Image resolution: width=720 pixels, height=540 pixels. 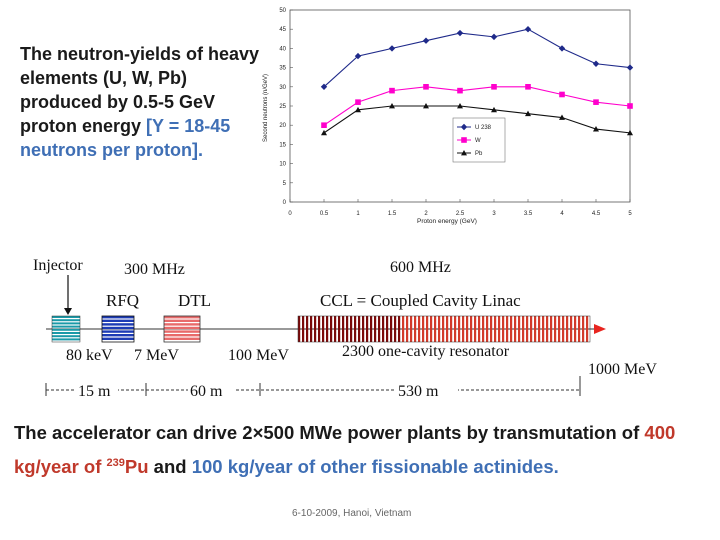 What do you see at coordinates (600, 329) in the screenshot?
I see `beam-exit-arrow` at bounding box center [600, 329].